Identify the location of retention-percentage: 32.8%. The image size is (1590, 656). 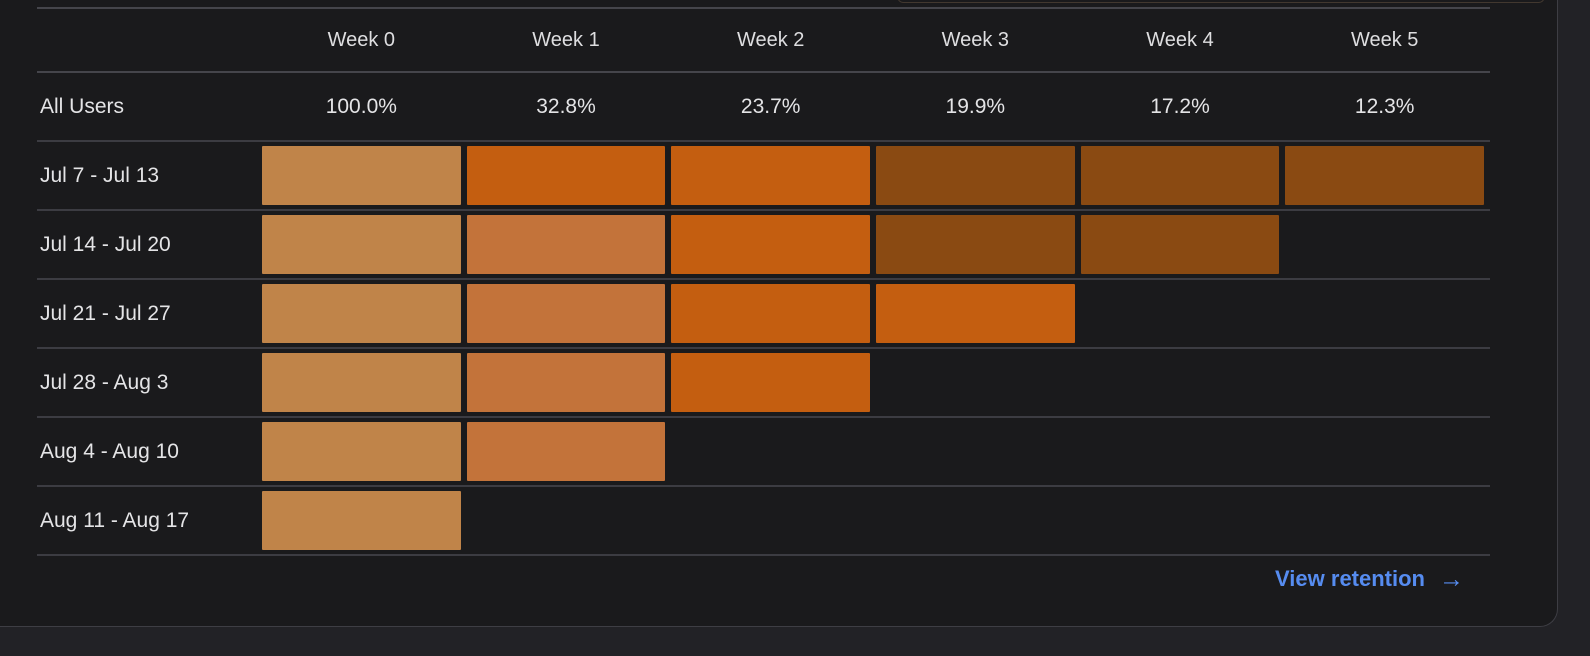
(566, 106).